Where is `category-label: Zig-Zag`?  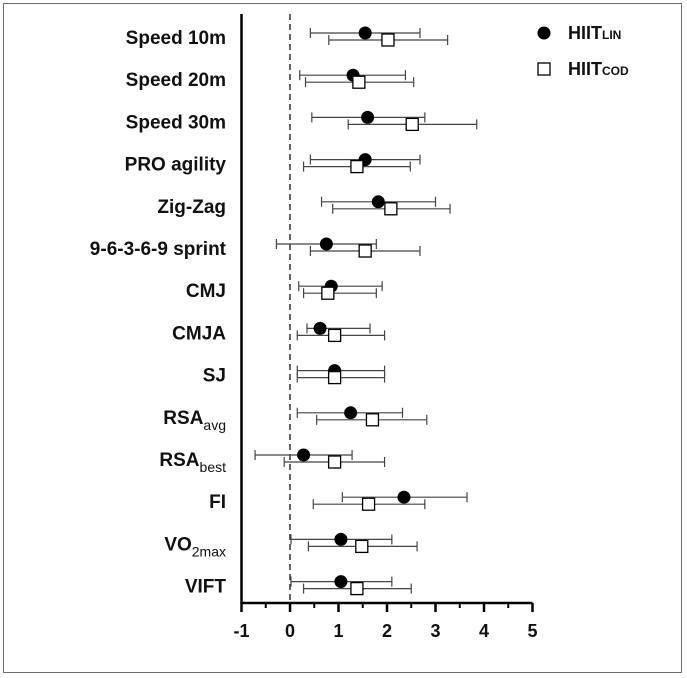
category-label: Zig-Zag is located at coordinates (191, 207).